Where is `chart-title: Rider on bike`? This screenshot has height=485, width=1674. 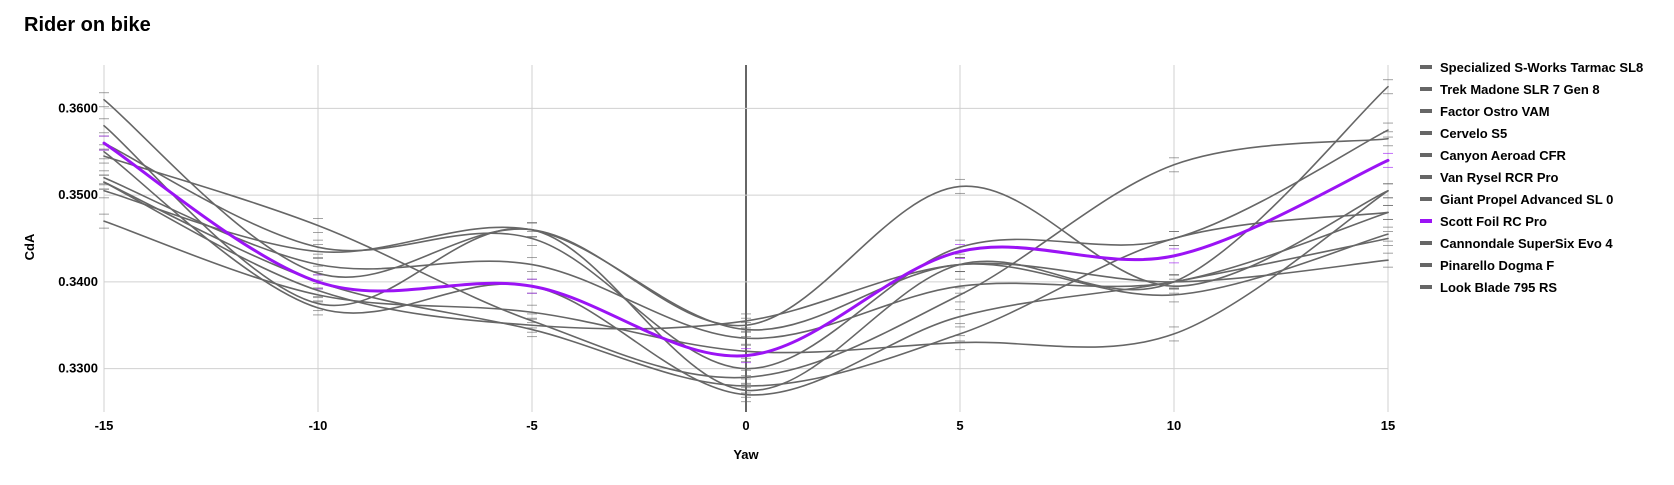
chart-title: Rider on bike is located at coordinates (87, 25).